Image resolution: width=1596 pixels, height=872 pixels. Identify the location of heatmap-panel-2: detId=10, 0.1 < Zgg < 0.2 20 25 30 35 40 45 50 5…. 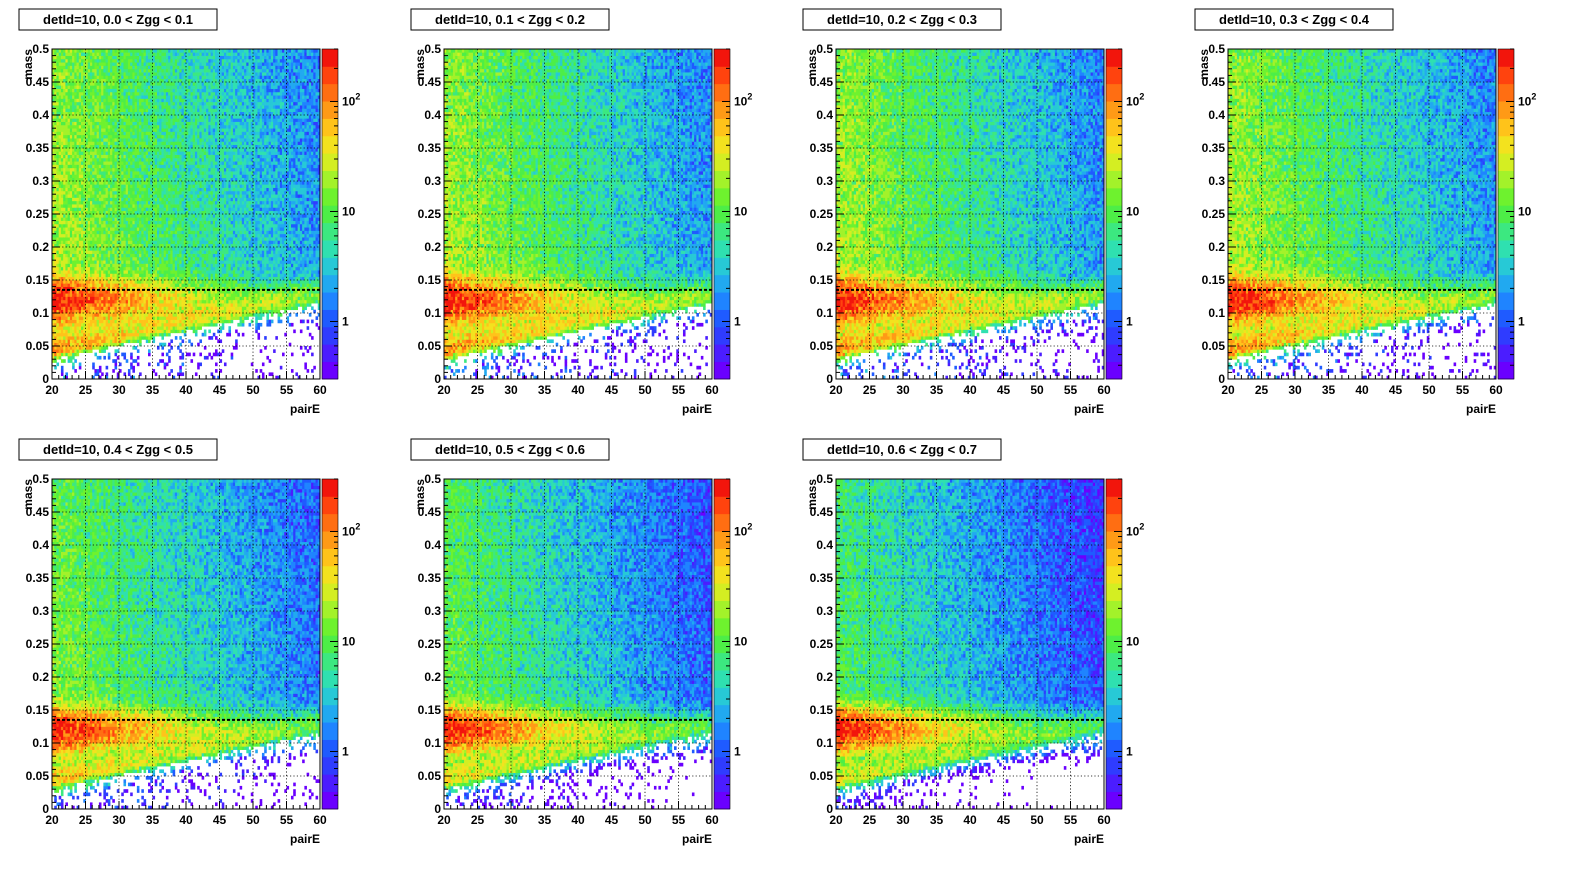
(588, 215).